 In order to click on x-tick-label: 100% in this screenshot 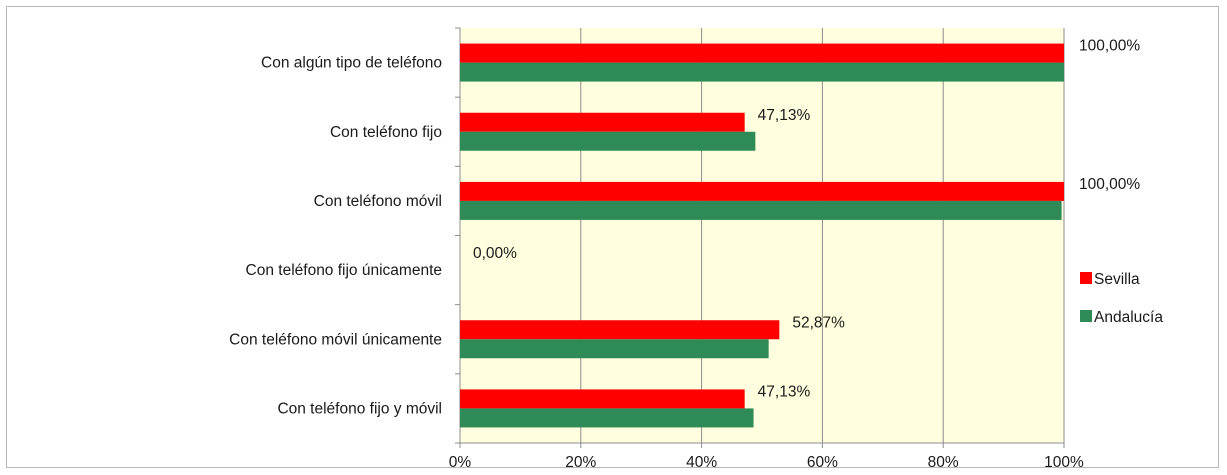, I will do `click(1064, 462)`.